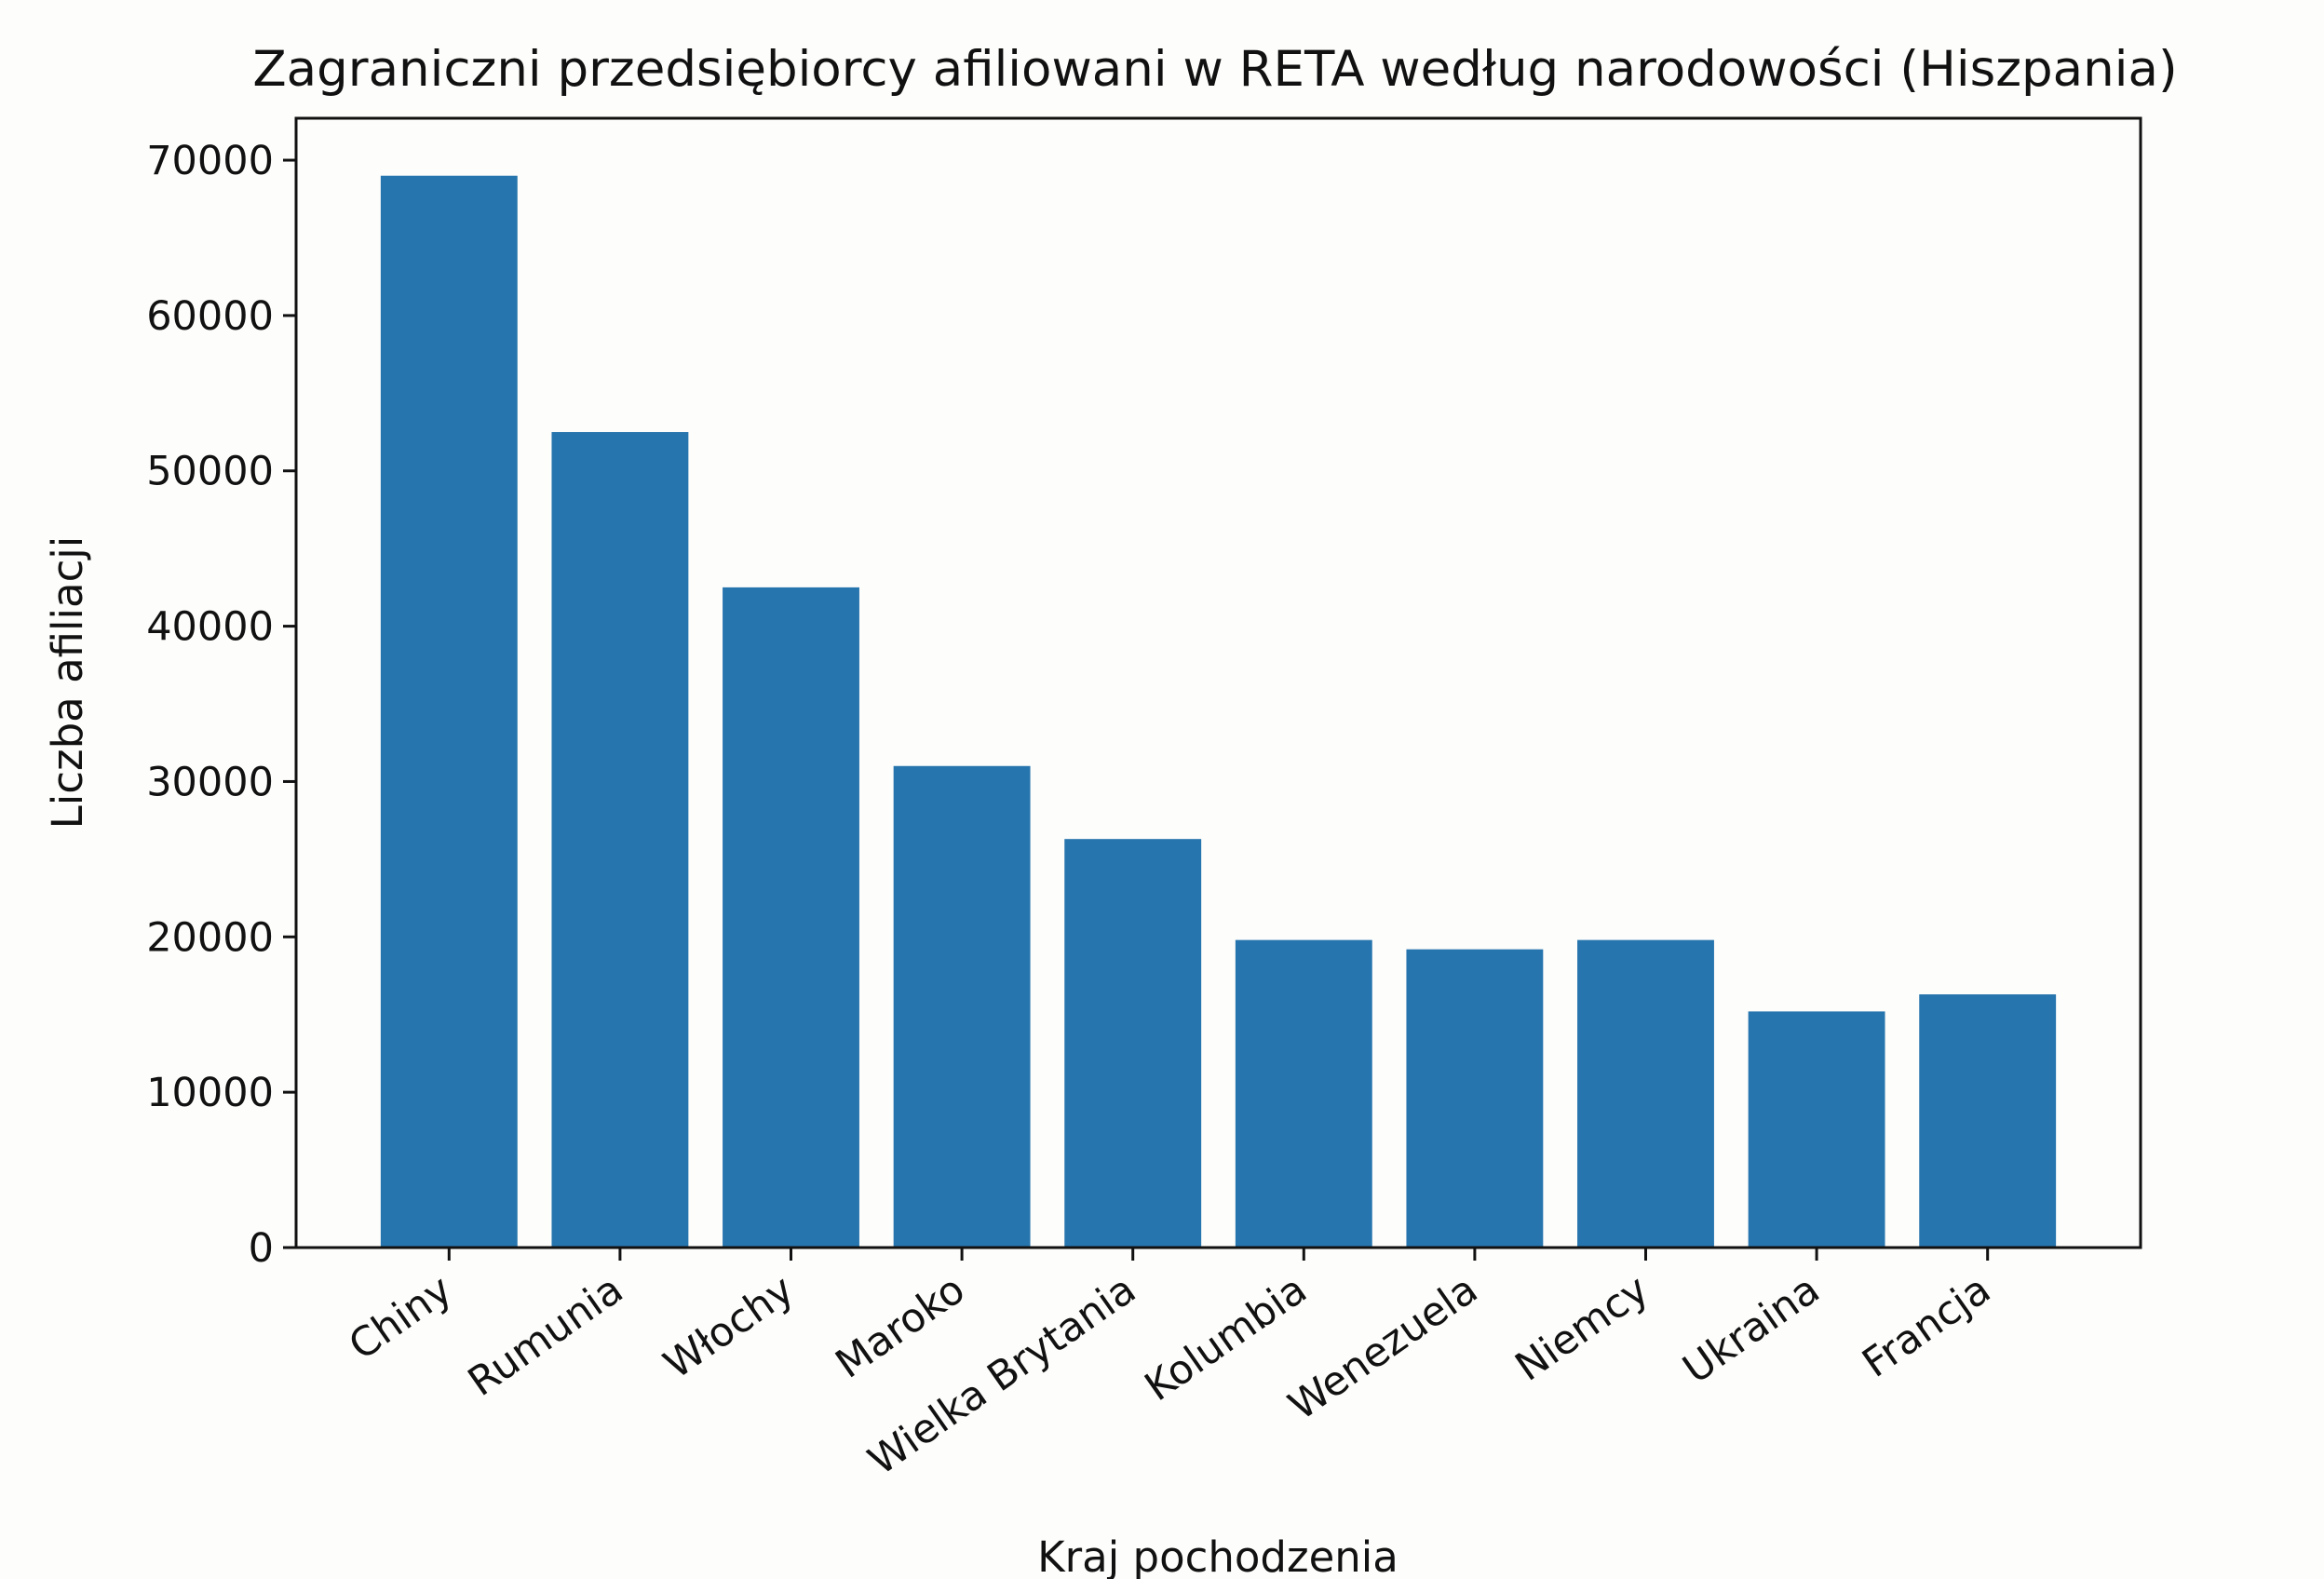  Describe the element at coordinates (68, 683) in the screenshot. I see `y-axis-label: Liczba afiliacji` at that location.